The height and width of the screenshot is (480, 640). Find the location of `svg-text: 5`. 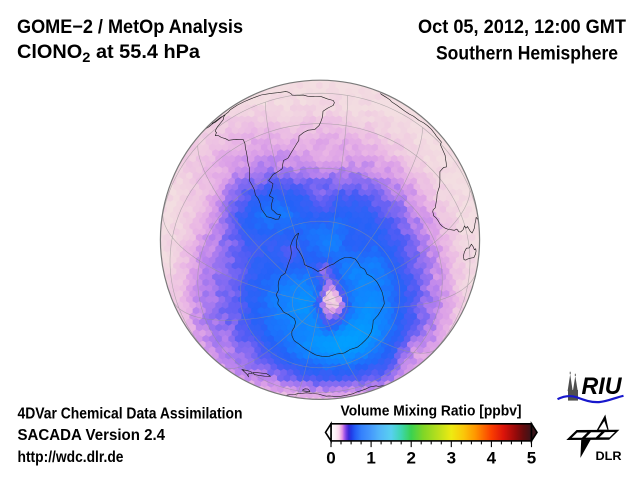

svg-text: 5 is located at coordinates (531, 458).